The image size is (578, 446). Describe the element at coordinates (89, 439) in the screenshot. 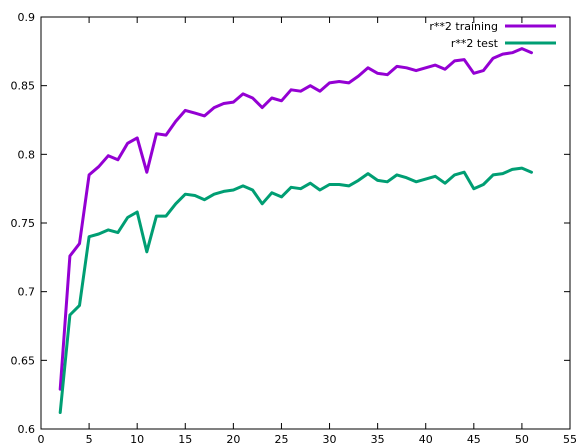

I see `x-tick-label: 5` at that location.